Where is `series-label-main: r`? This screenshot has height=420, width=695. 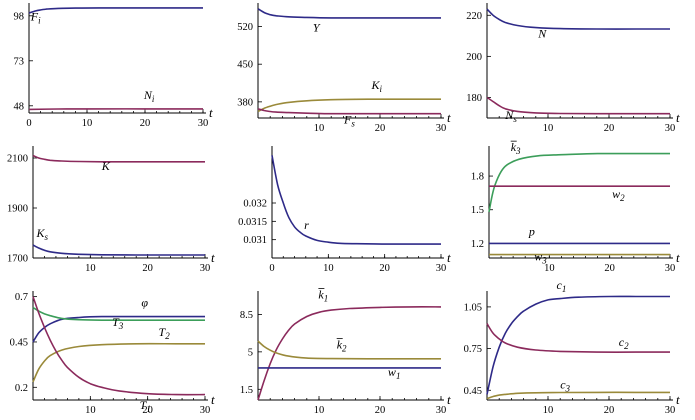
series-label-main: r is located at coordinates (306, 225).